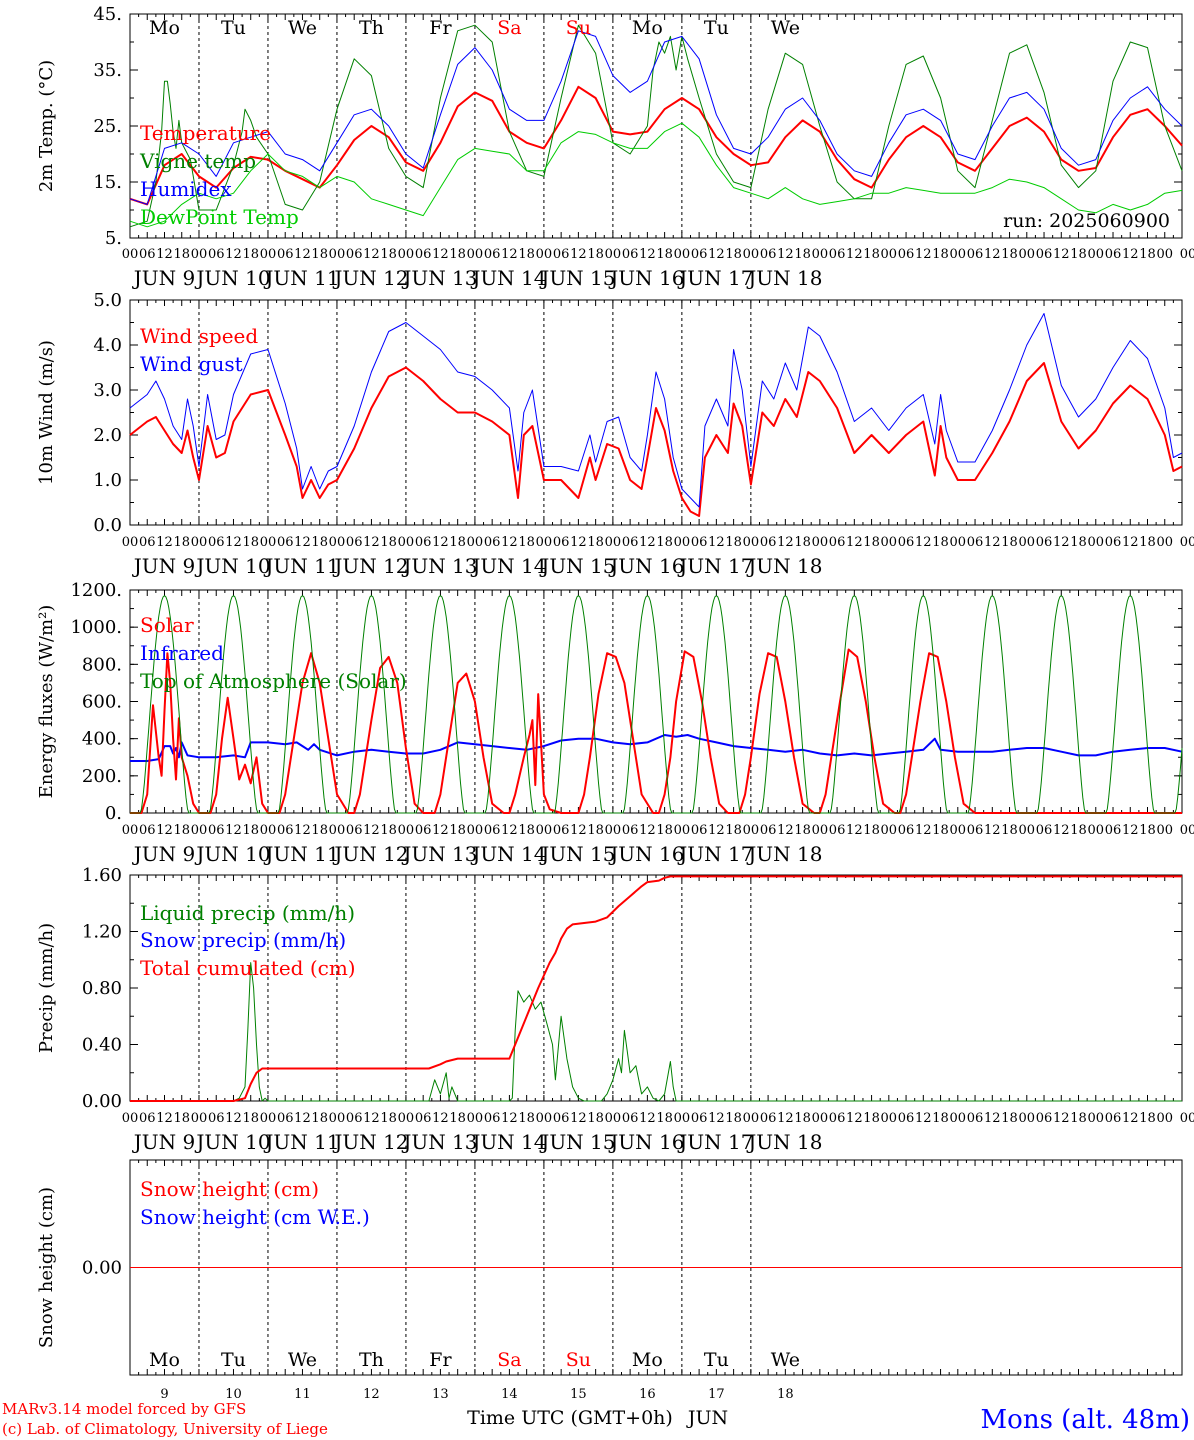 The width and height of the screenshot is (1194, 1440). What do you see at coordinates (370, 566) in the screenshot?
I see `date-label: JUN 12` at bounding box center [370, 566].